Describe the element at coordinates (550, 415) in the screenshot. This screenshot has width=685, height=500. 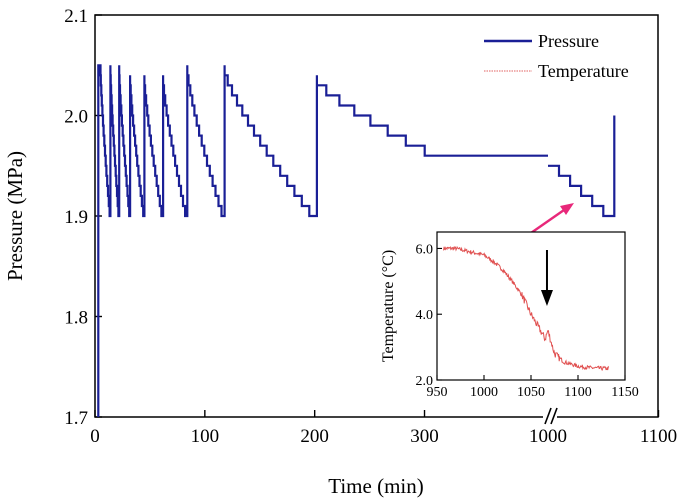
I see `main-x-axis-break` at that location.